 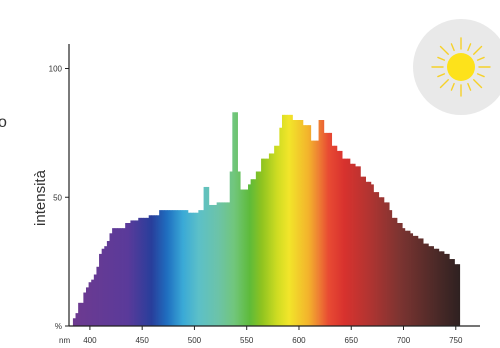 I want to click on x-ticks: 400 450 500 550 600 650 700 750, so click(x=273, y=335).